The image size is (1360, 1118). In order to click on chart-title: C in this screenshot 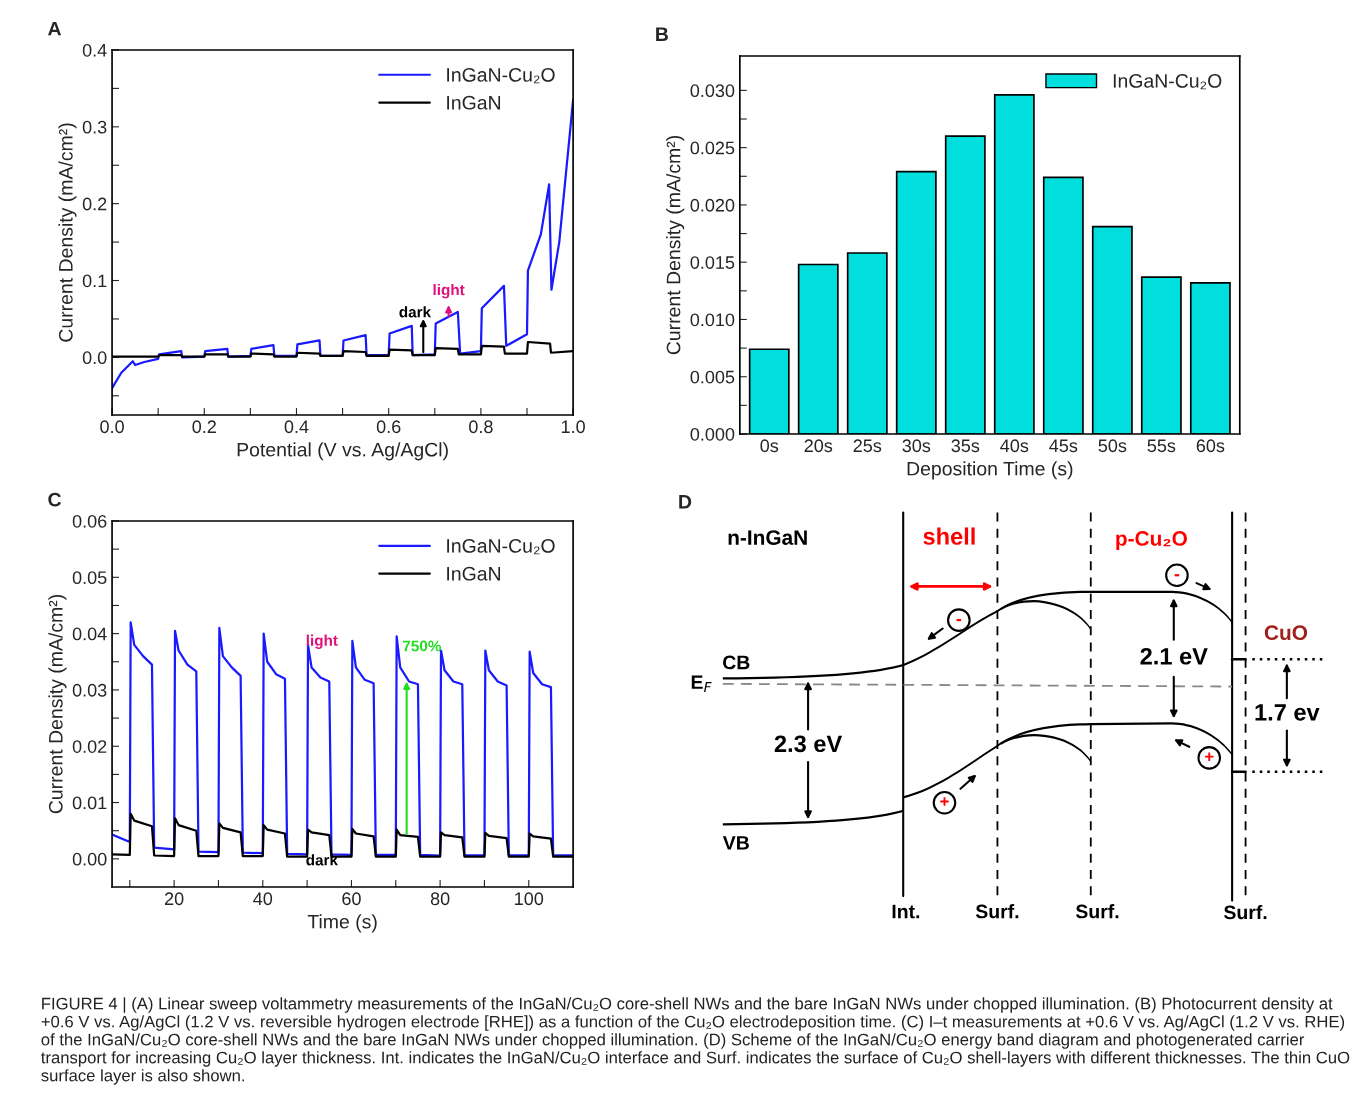, I will do `click(55, 499)`.